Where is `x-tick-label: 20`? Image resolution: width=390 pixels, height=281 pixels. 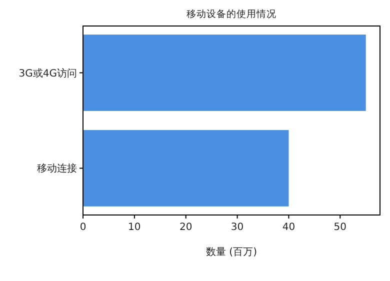 x-tick-label: 20 is located at coordinates (185, 227).